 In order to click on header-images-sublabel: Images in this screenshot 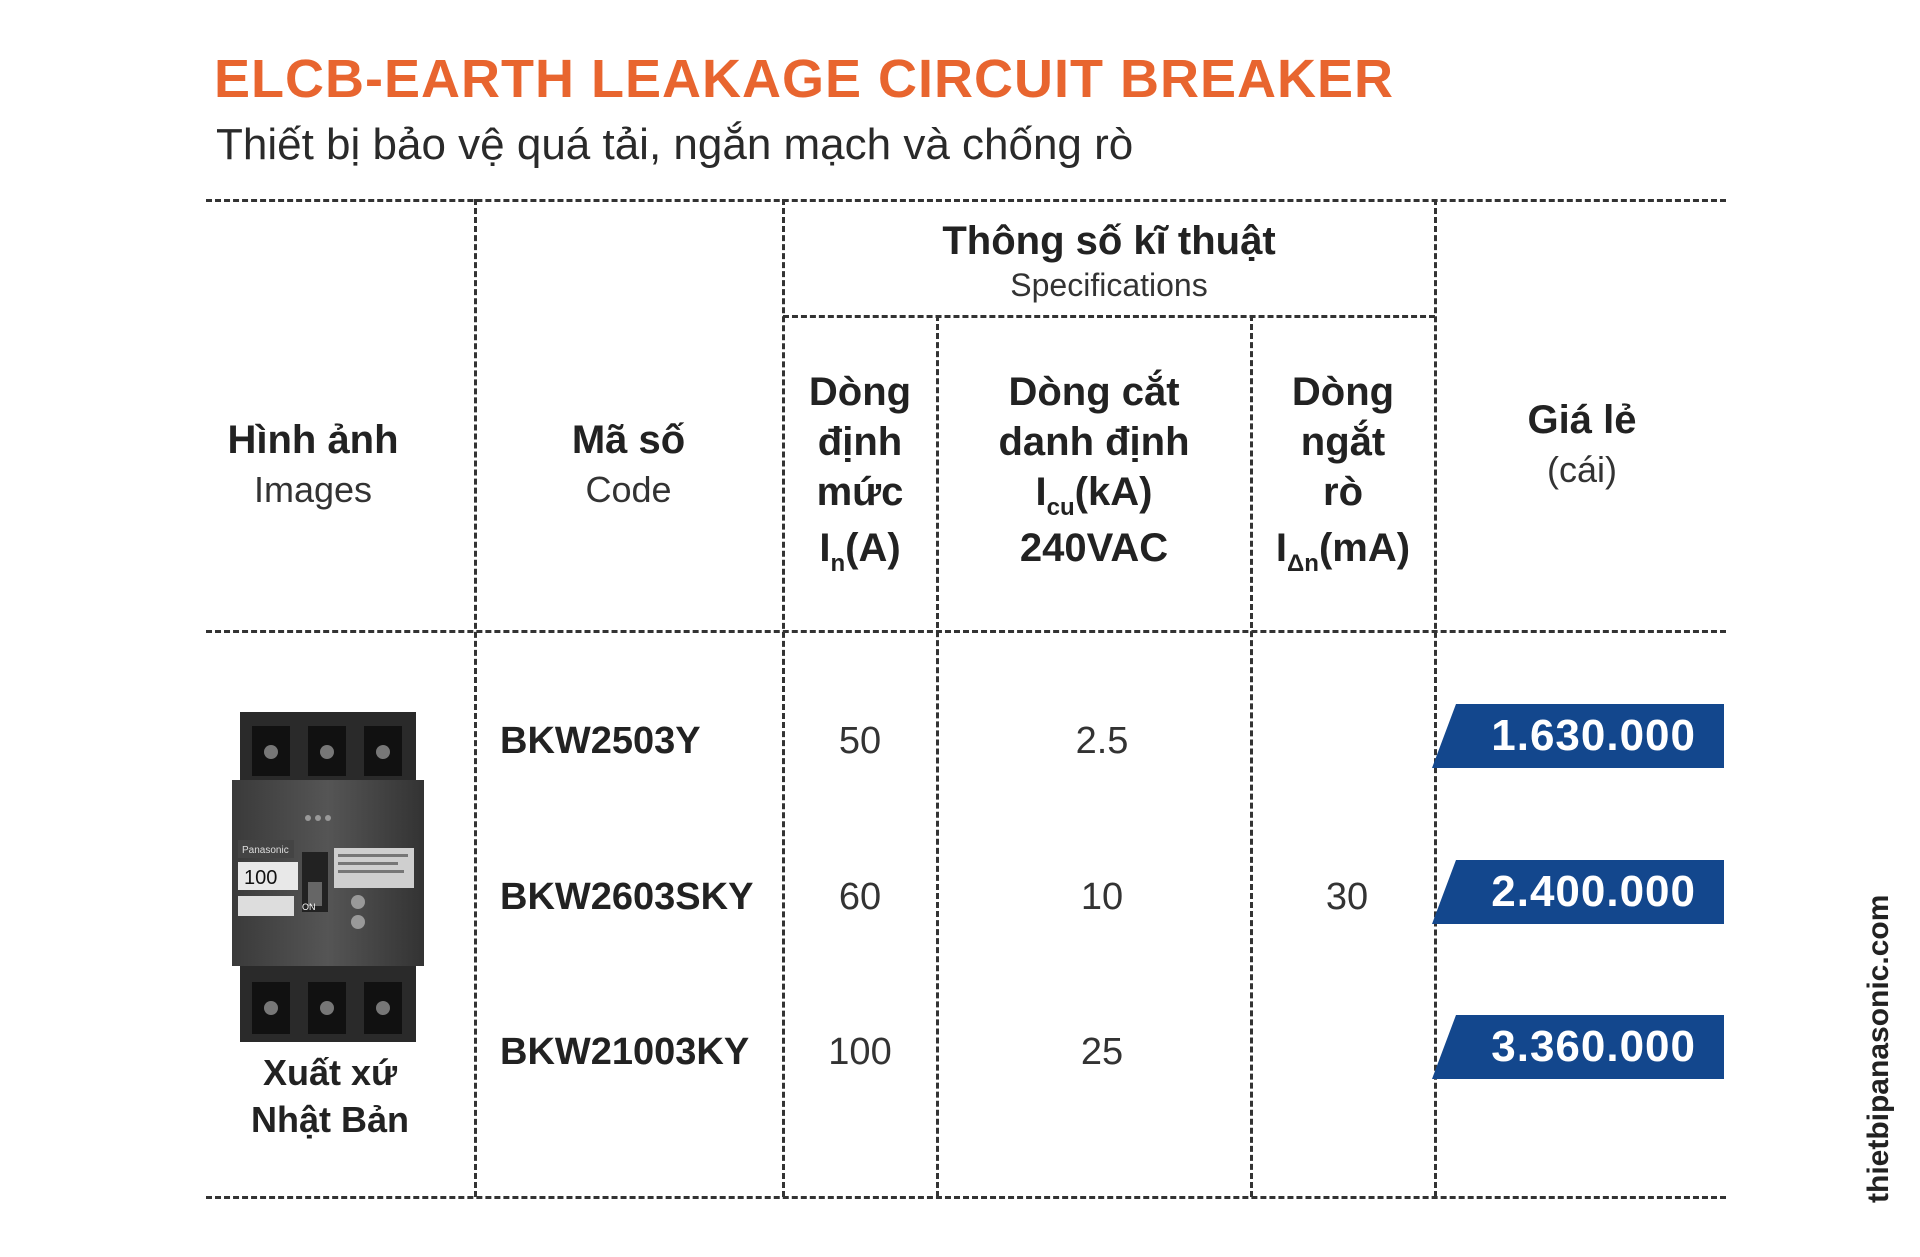, I will do `click(313, 489)`.